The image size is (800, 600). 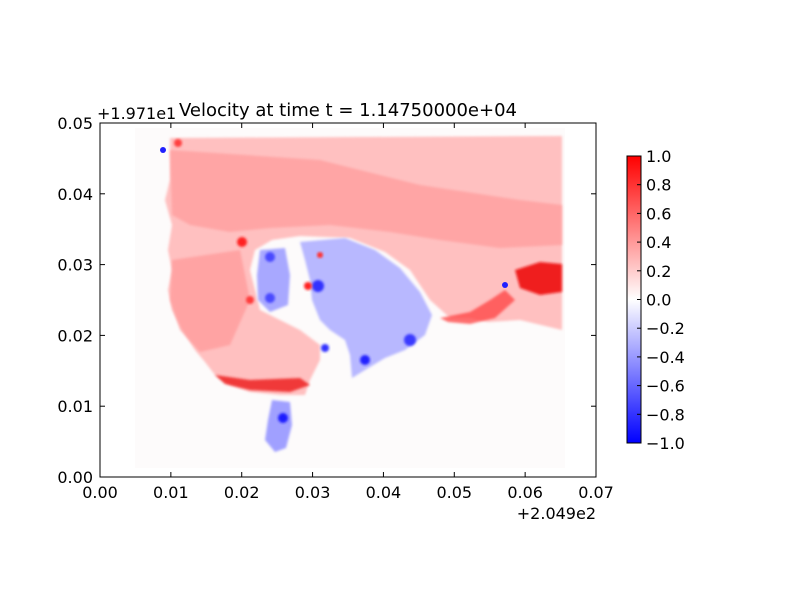 What do you see at coordinates (658, 156) in the screenshot?
I see `colorbar-tick-label: 1.0` at bounding box center [658, 156].